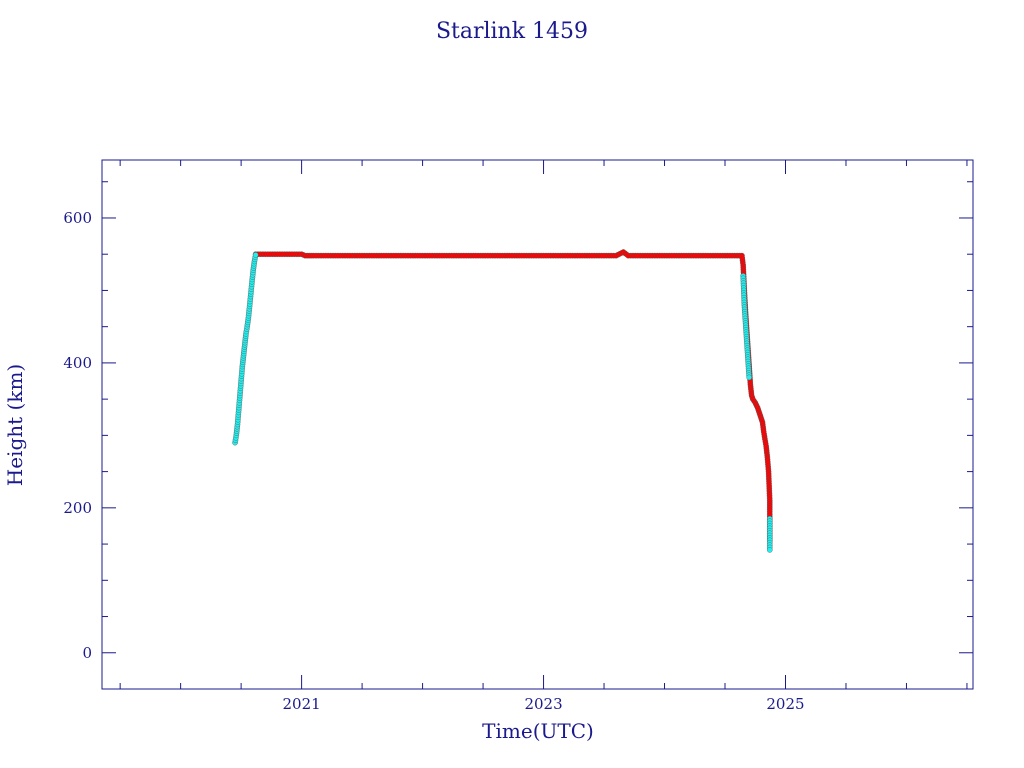 This screenshot has width=1024, height=768. I want to click on x-axis-label: Time(UTC), so click(538, 731).